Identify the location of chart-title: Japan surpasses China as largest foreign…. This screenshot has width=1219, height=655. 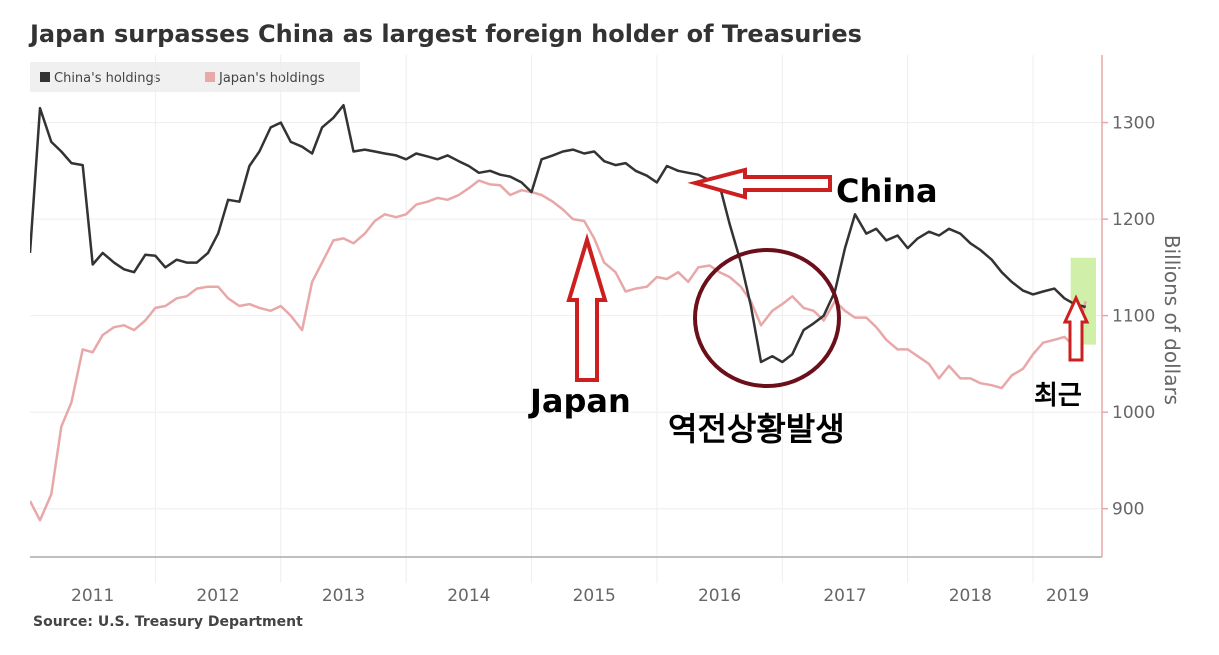
(445, 34).